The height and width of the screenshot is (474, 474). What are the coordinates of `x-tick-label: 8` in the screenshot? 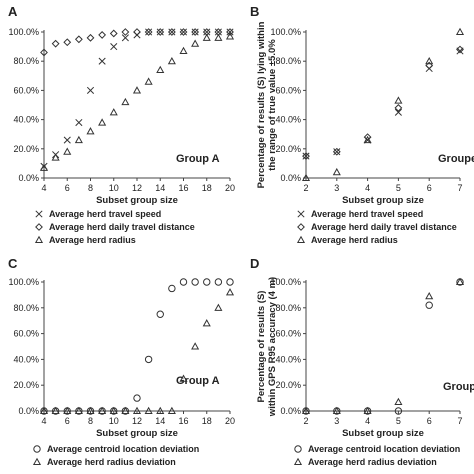 It's located at (90, 421).